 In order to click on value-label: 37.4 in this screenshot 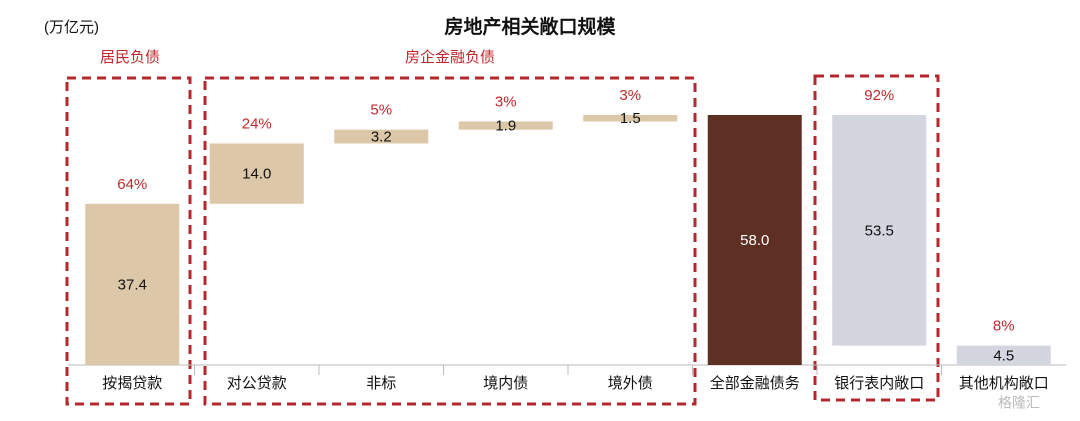, I will do `click(132, 284)`.